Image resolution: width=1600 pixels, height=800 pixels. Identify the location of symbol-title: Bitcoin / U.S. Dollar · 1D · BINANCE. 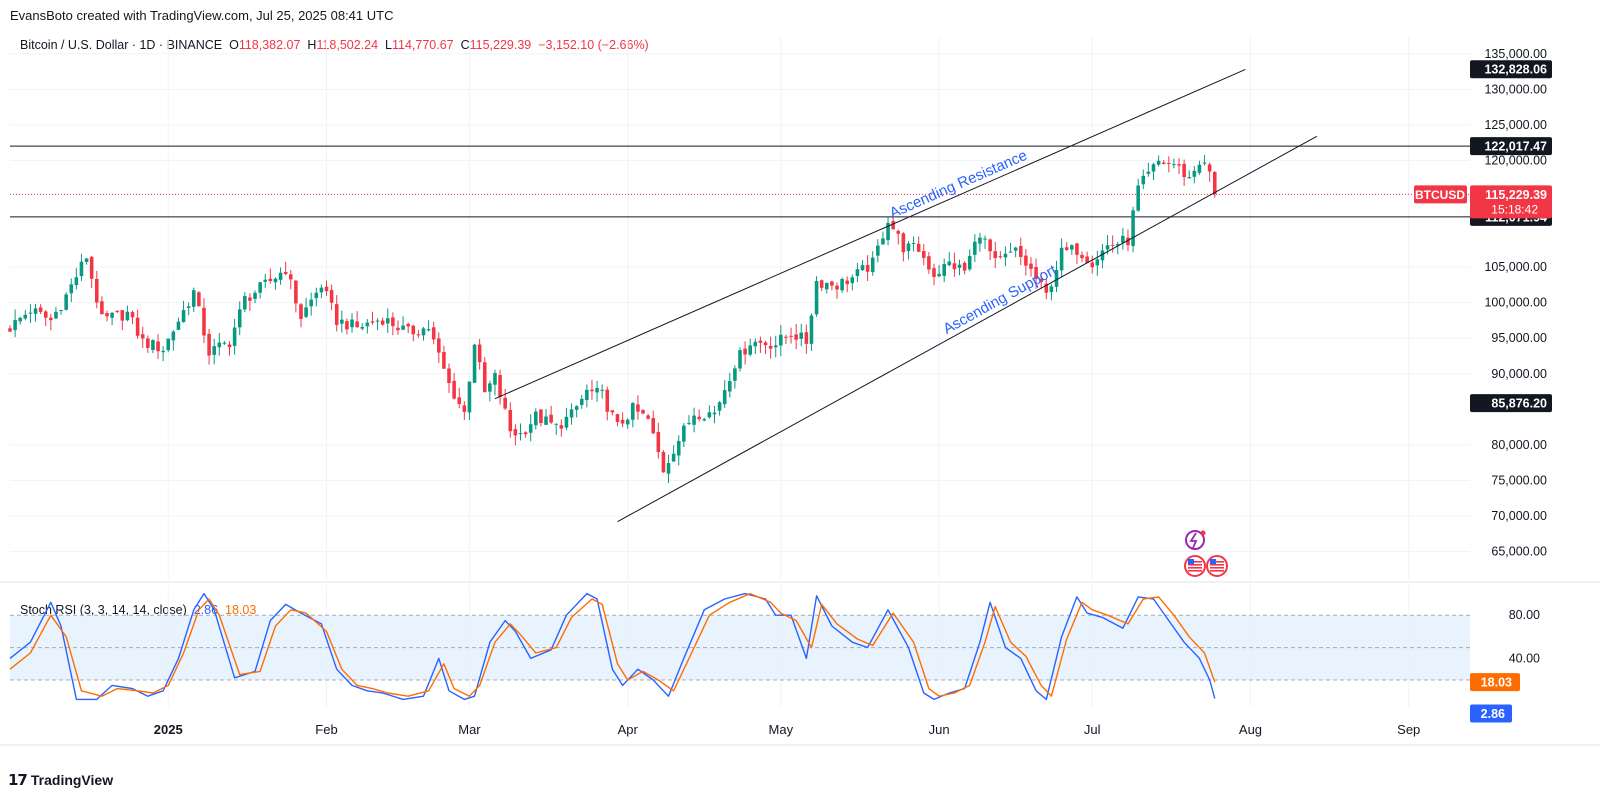
(121, 45).